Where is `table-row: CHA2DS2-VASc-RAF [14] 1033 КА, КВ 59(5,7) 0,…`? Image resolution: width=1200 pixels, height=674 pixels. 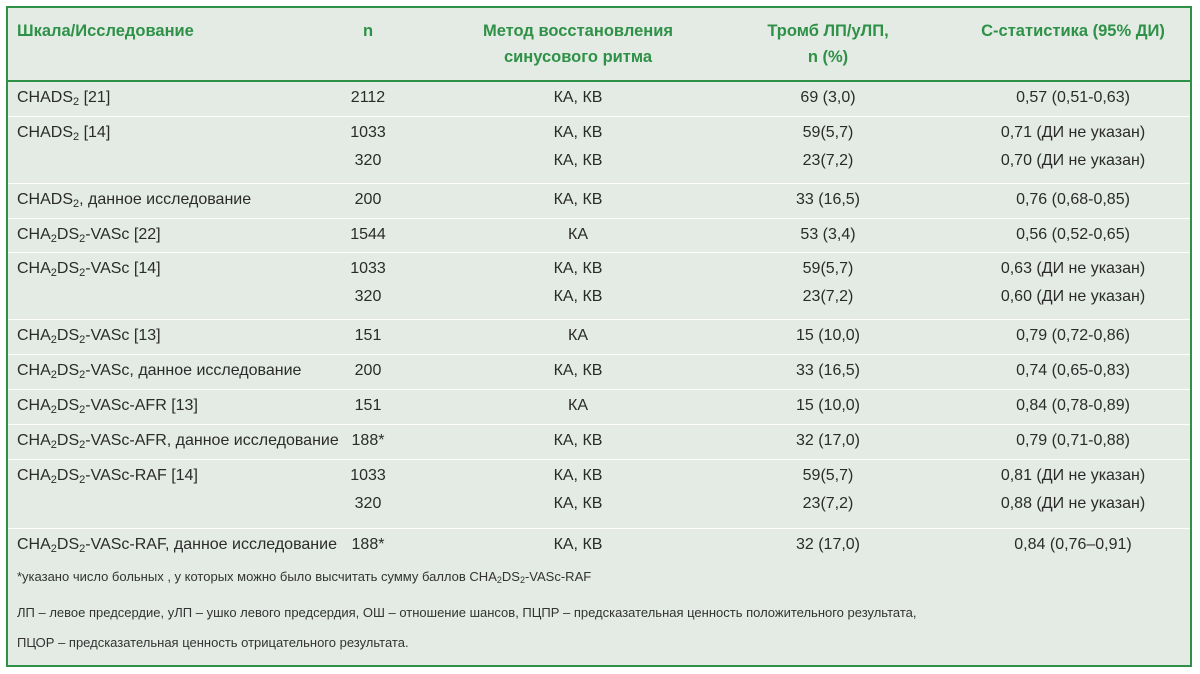 table-row: CHA2DS2-VASc-RAF [14] 1033 КА, КВ 59(5,7) 0,… is located at coordinates (599, 493).